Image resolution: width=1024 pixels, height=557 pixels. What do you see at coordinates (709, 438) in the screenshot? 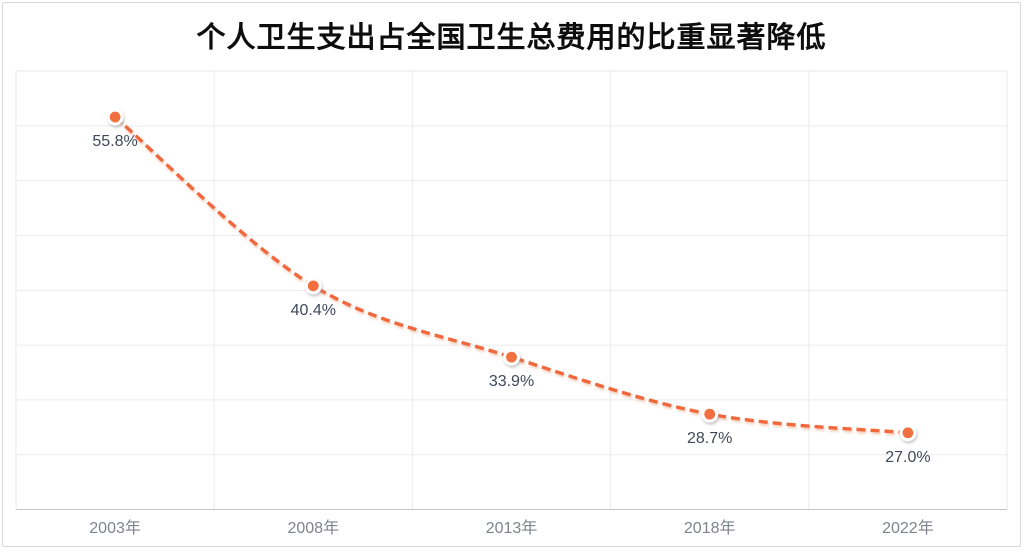
I see `data-label: 28.7%` at bounding box center [709, 438].